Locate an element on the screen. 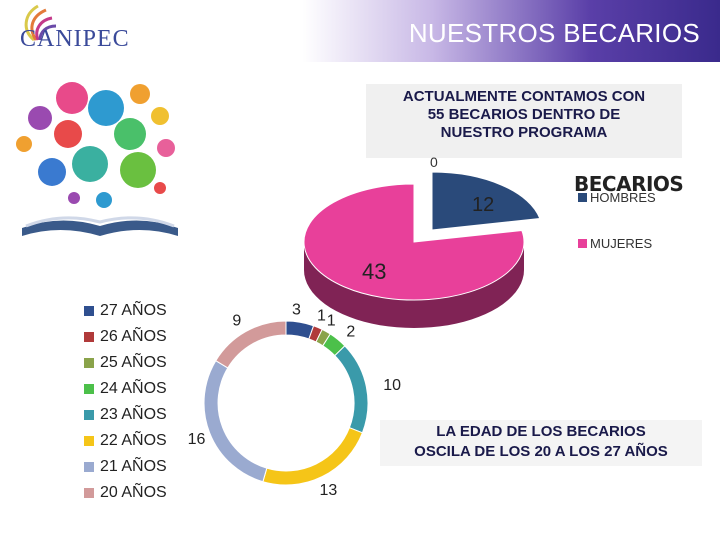  header-bar is located at coordinates (360, 31).